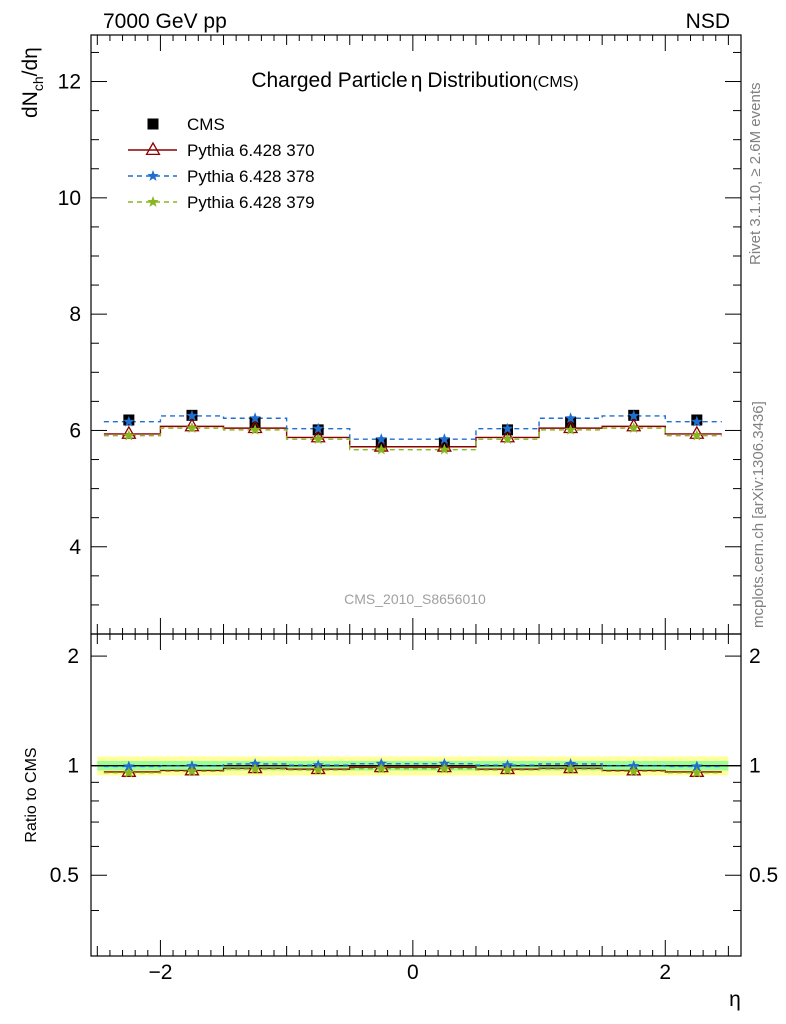  I want to click on main-y-tick-label: 8, so click(75, 314).